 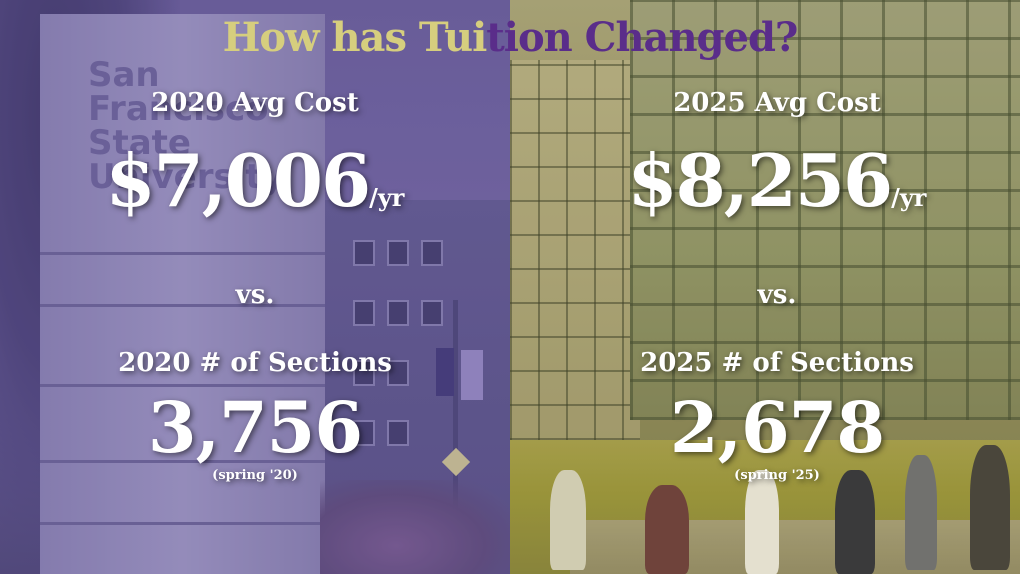 What do you see at coordinates (355, 37) in the screenshot?
I see `headline-gold-part: How has Tui` at bounding box center [355, 37].